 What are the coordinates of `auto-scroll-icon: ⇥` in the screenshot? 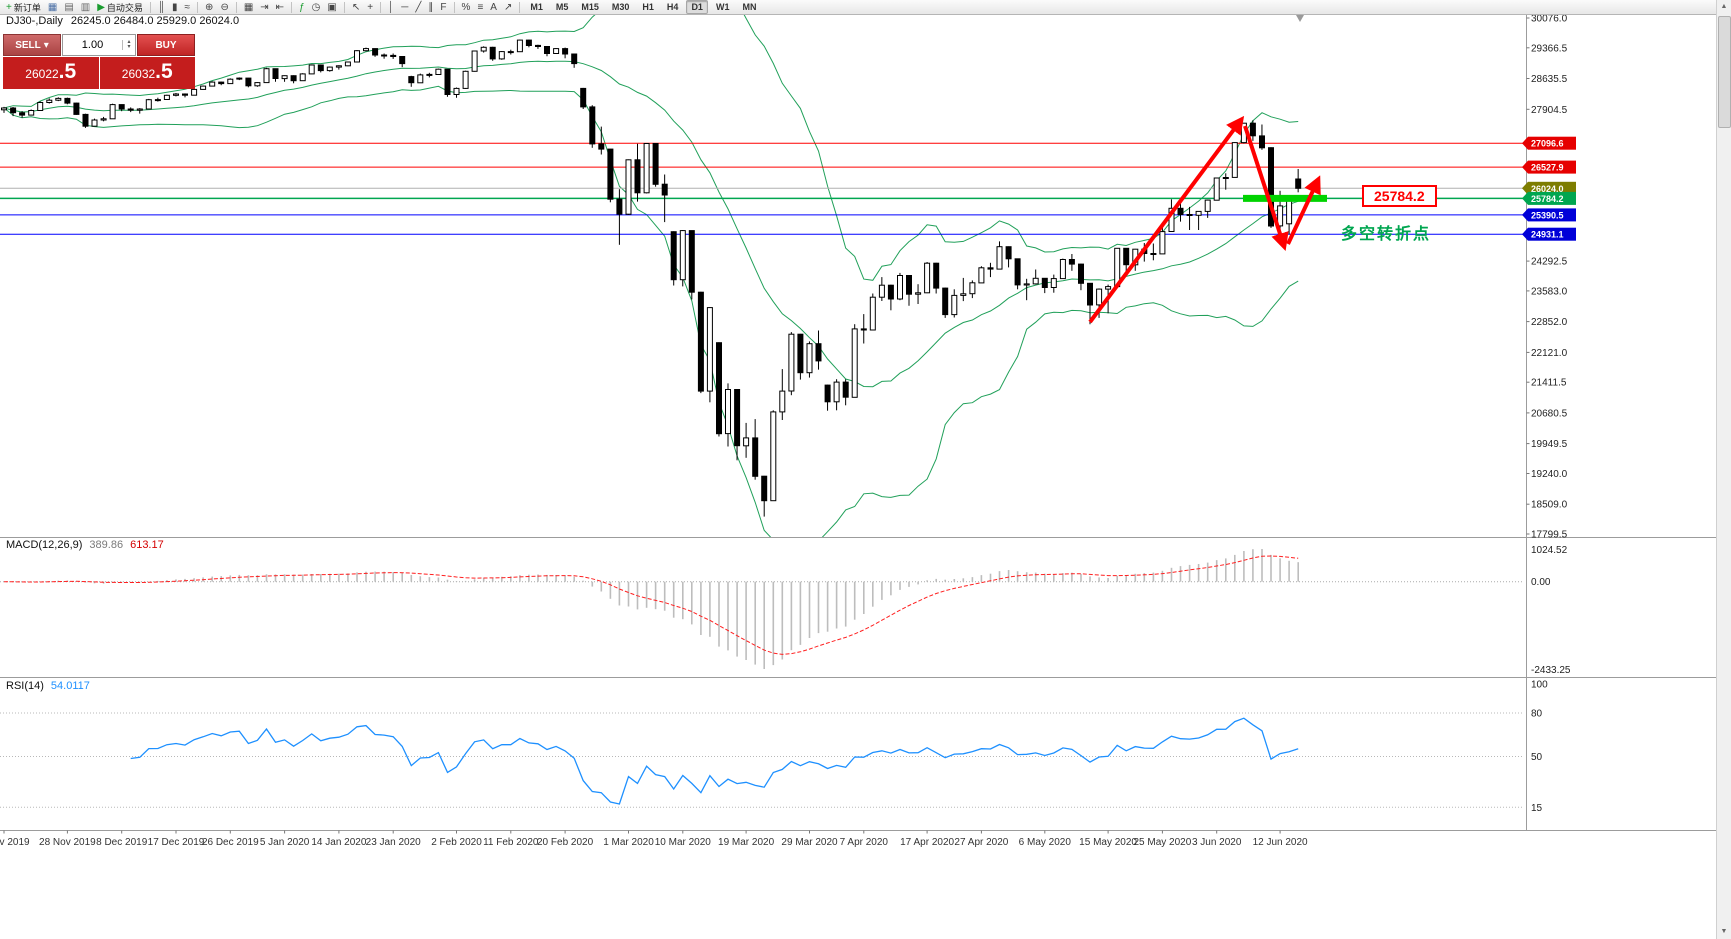 It's located at (264, 7).